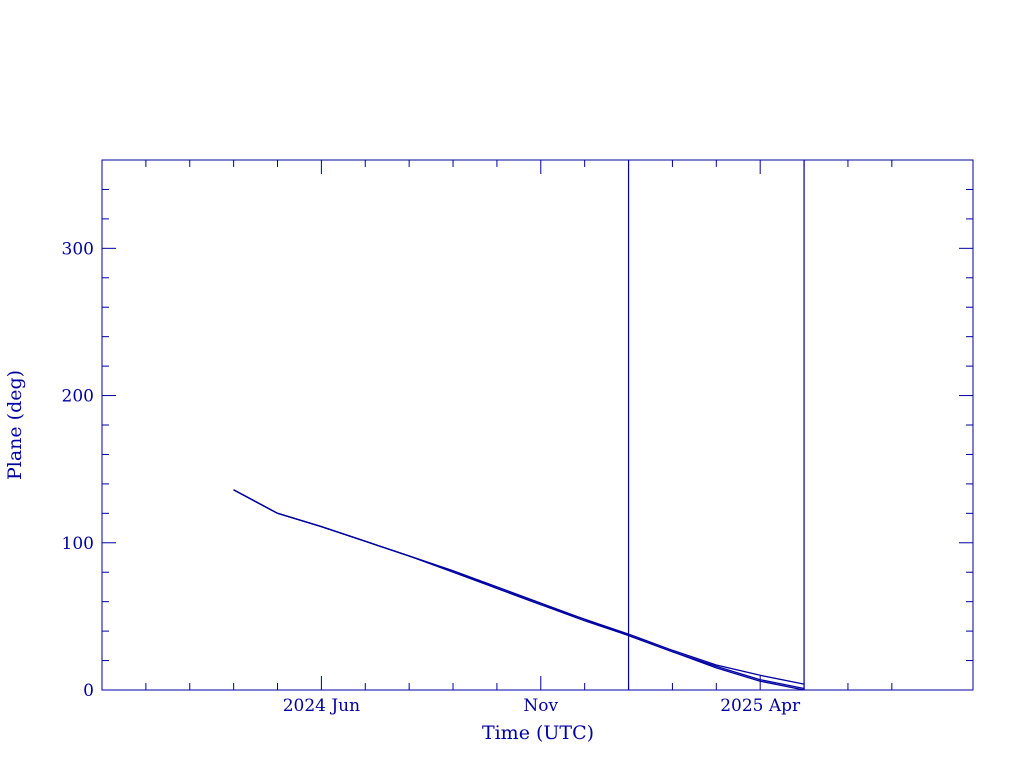 The image size is (1024, 768). I want to click on x-tick-label: Nov, so click(540, 706).